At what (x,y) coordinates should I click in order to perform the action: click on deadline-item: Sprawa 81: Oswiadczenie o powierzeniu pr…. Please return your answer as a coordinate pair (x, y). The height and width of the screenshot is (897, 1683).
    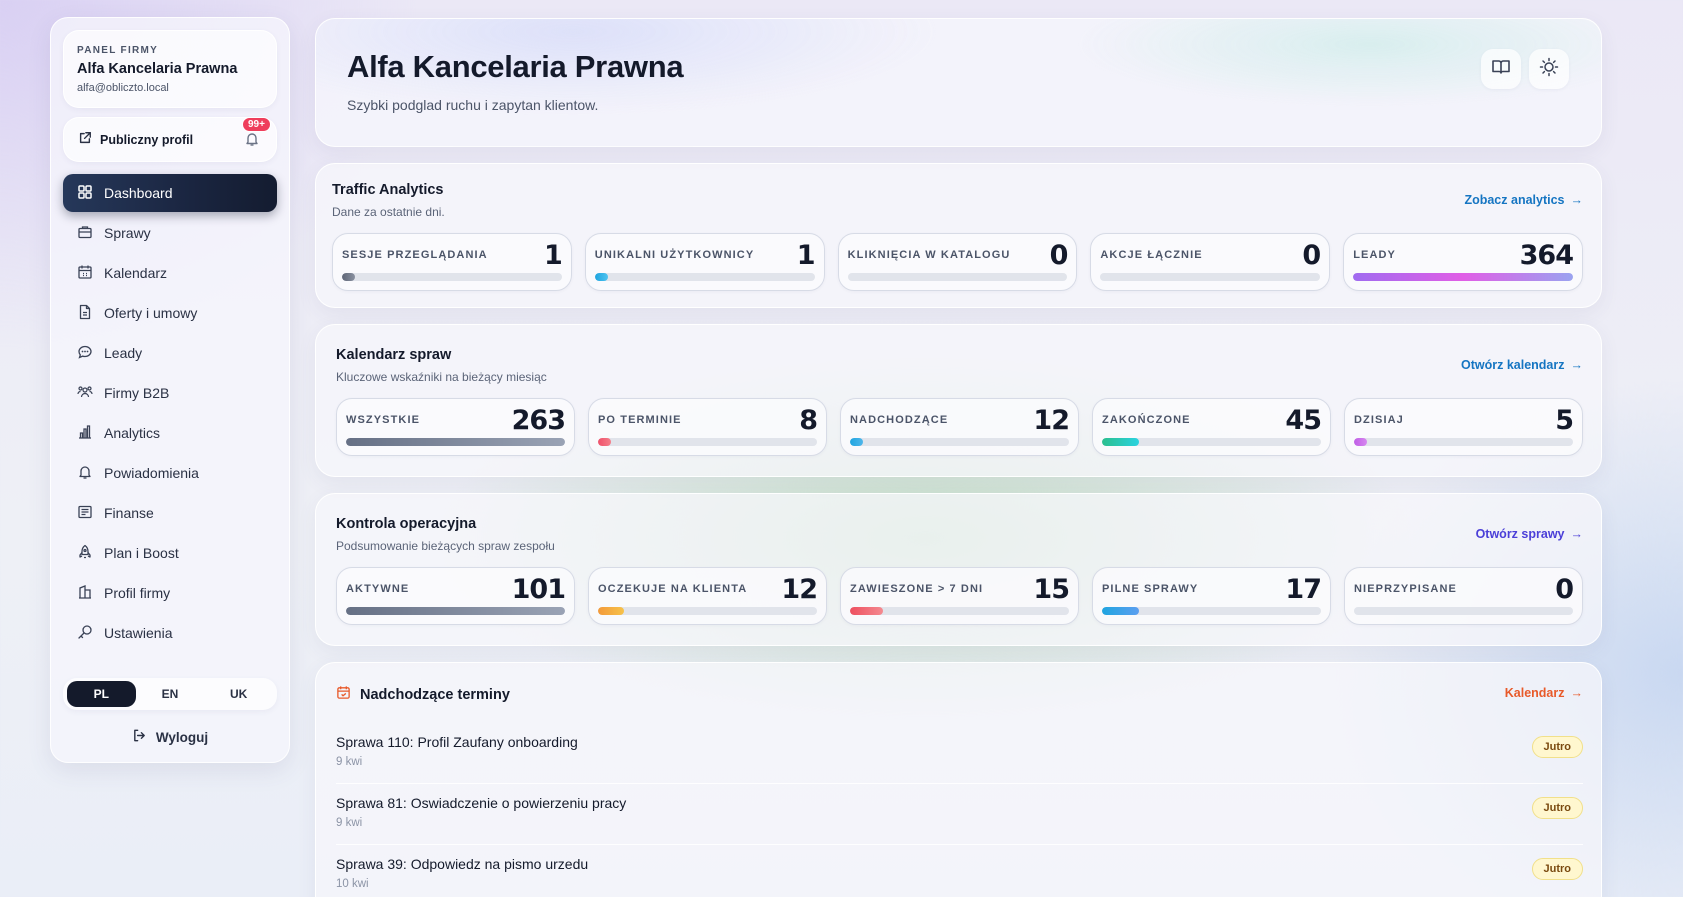
    Looking at the image, I should click on (959, 814).